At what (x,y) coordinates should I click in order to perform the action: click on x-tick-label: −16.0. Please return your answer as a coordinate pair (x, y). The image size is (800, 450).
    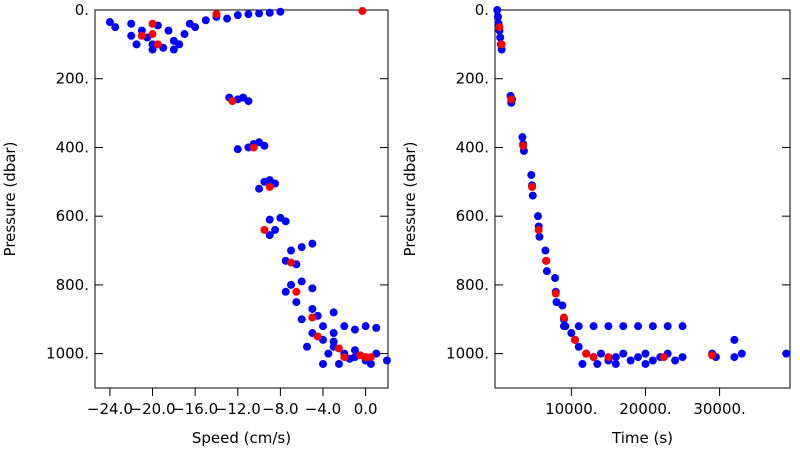
    Looking at the image, I should click on (195, 409).